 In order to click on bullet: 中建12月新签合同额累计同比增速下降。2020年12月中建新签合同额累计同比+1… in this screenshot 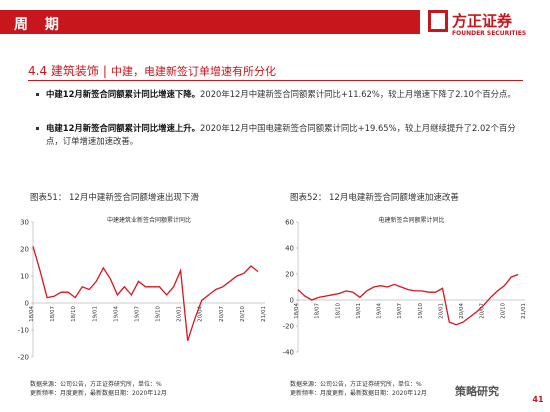, I will do `click(276, 94)`.